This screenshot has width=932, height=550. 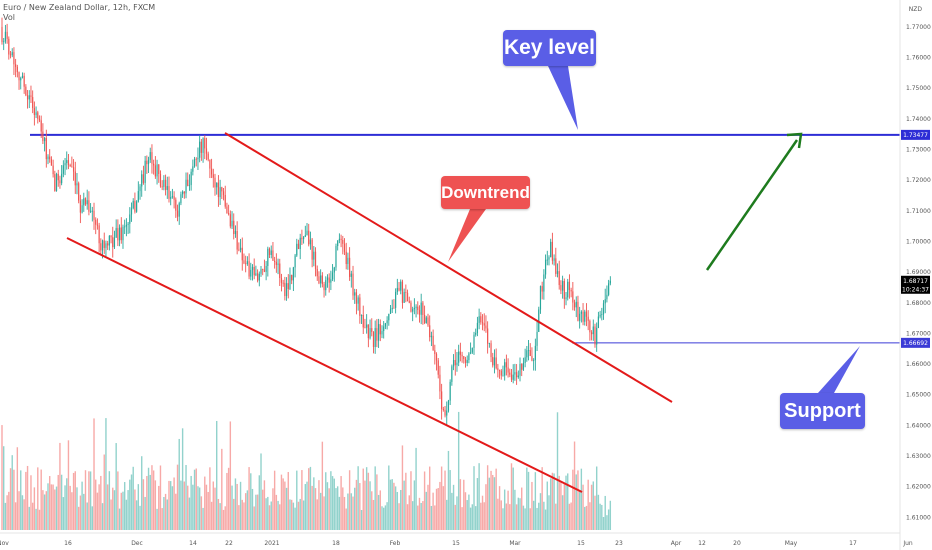 I want to click on key-level-callout: Key level, so click(x=549, y=48).